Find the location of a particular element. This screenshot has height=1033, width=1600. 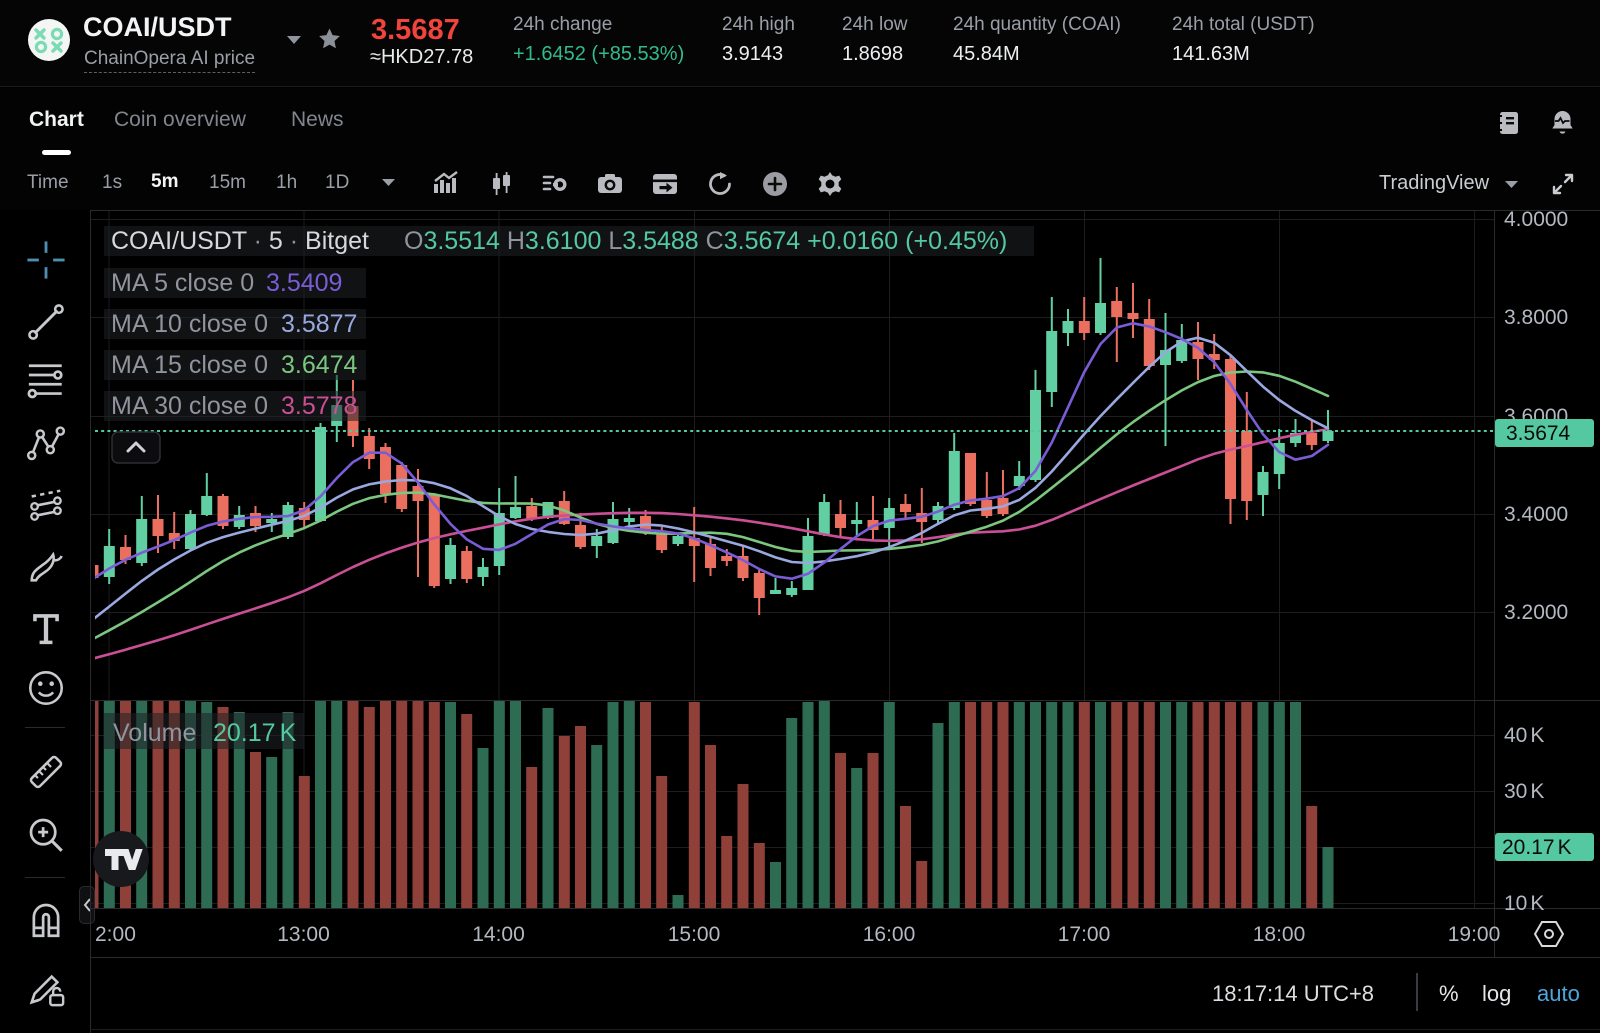

svg-text: 3.5674 is located at coordinates (1538, 433).